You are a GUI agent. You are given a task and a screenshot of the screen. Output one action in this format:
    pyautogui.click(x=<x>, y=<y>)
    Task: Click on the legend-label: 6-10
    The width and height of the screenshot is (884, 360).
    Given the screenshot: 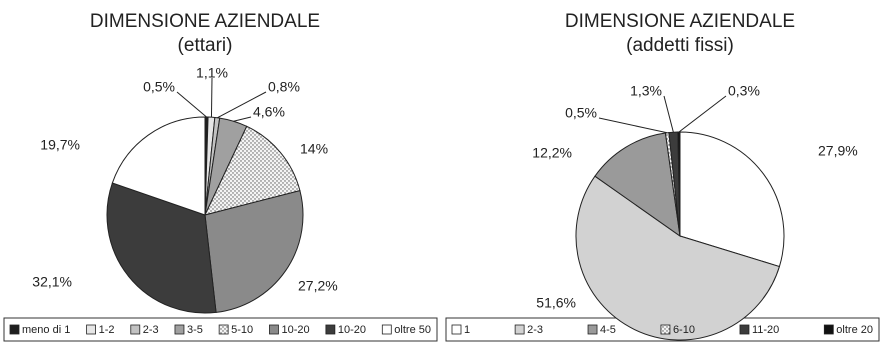 What is the action you would take?
    pyautogui.click(x=684, y=330)
    